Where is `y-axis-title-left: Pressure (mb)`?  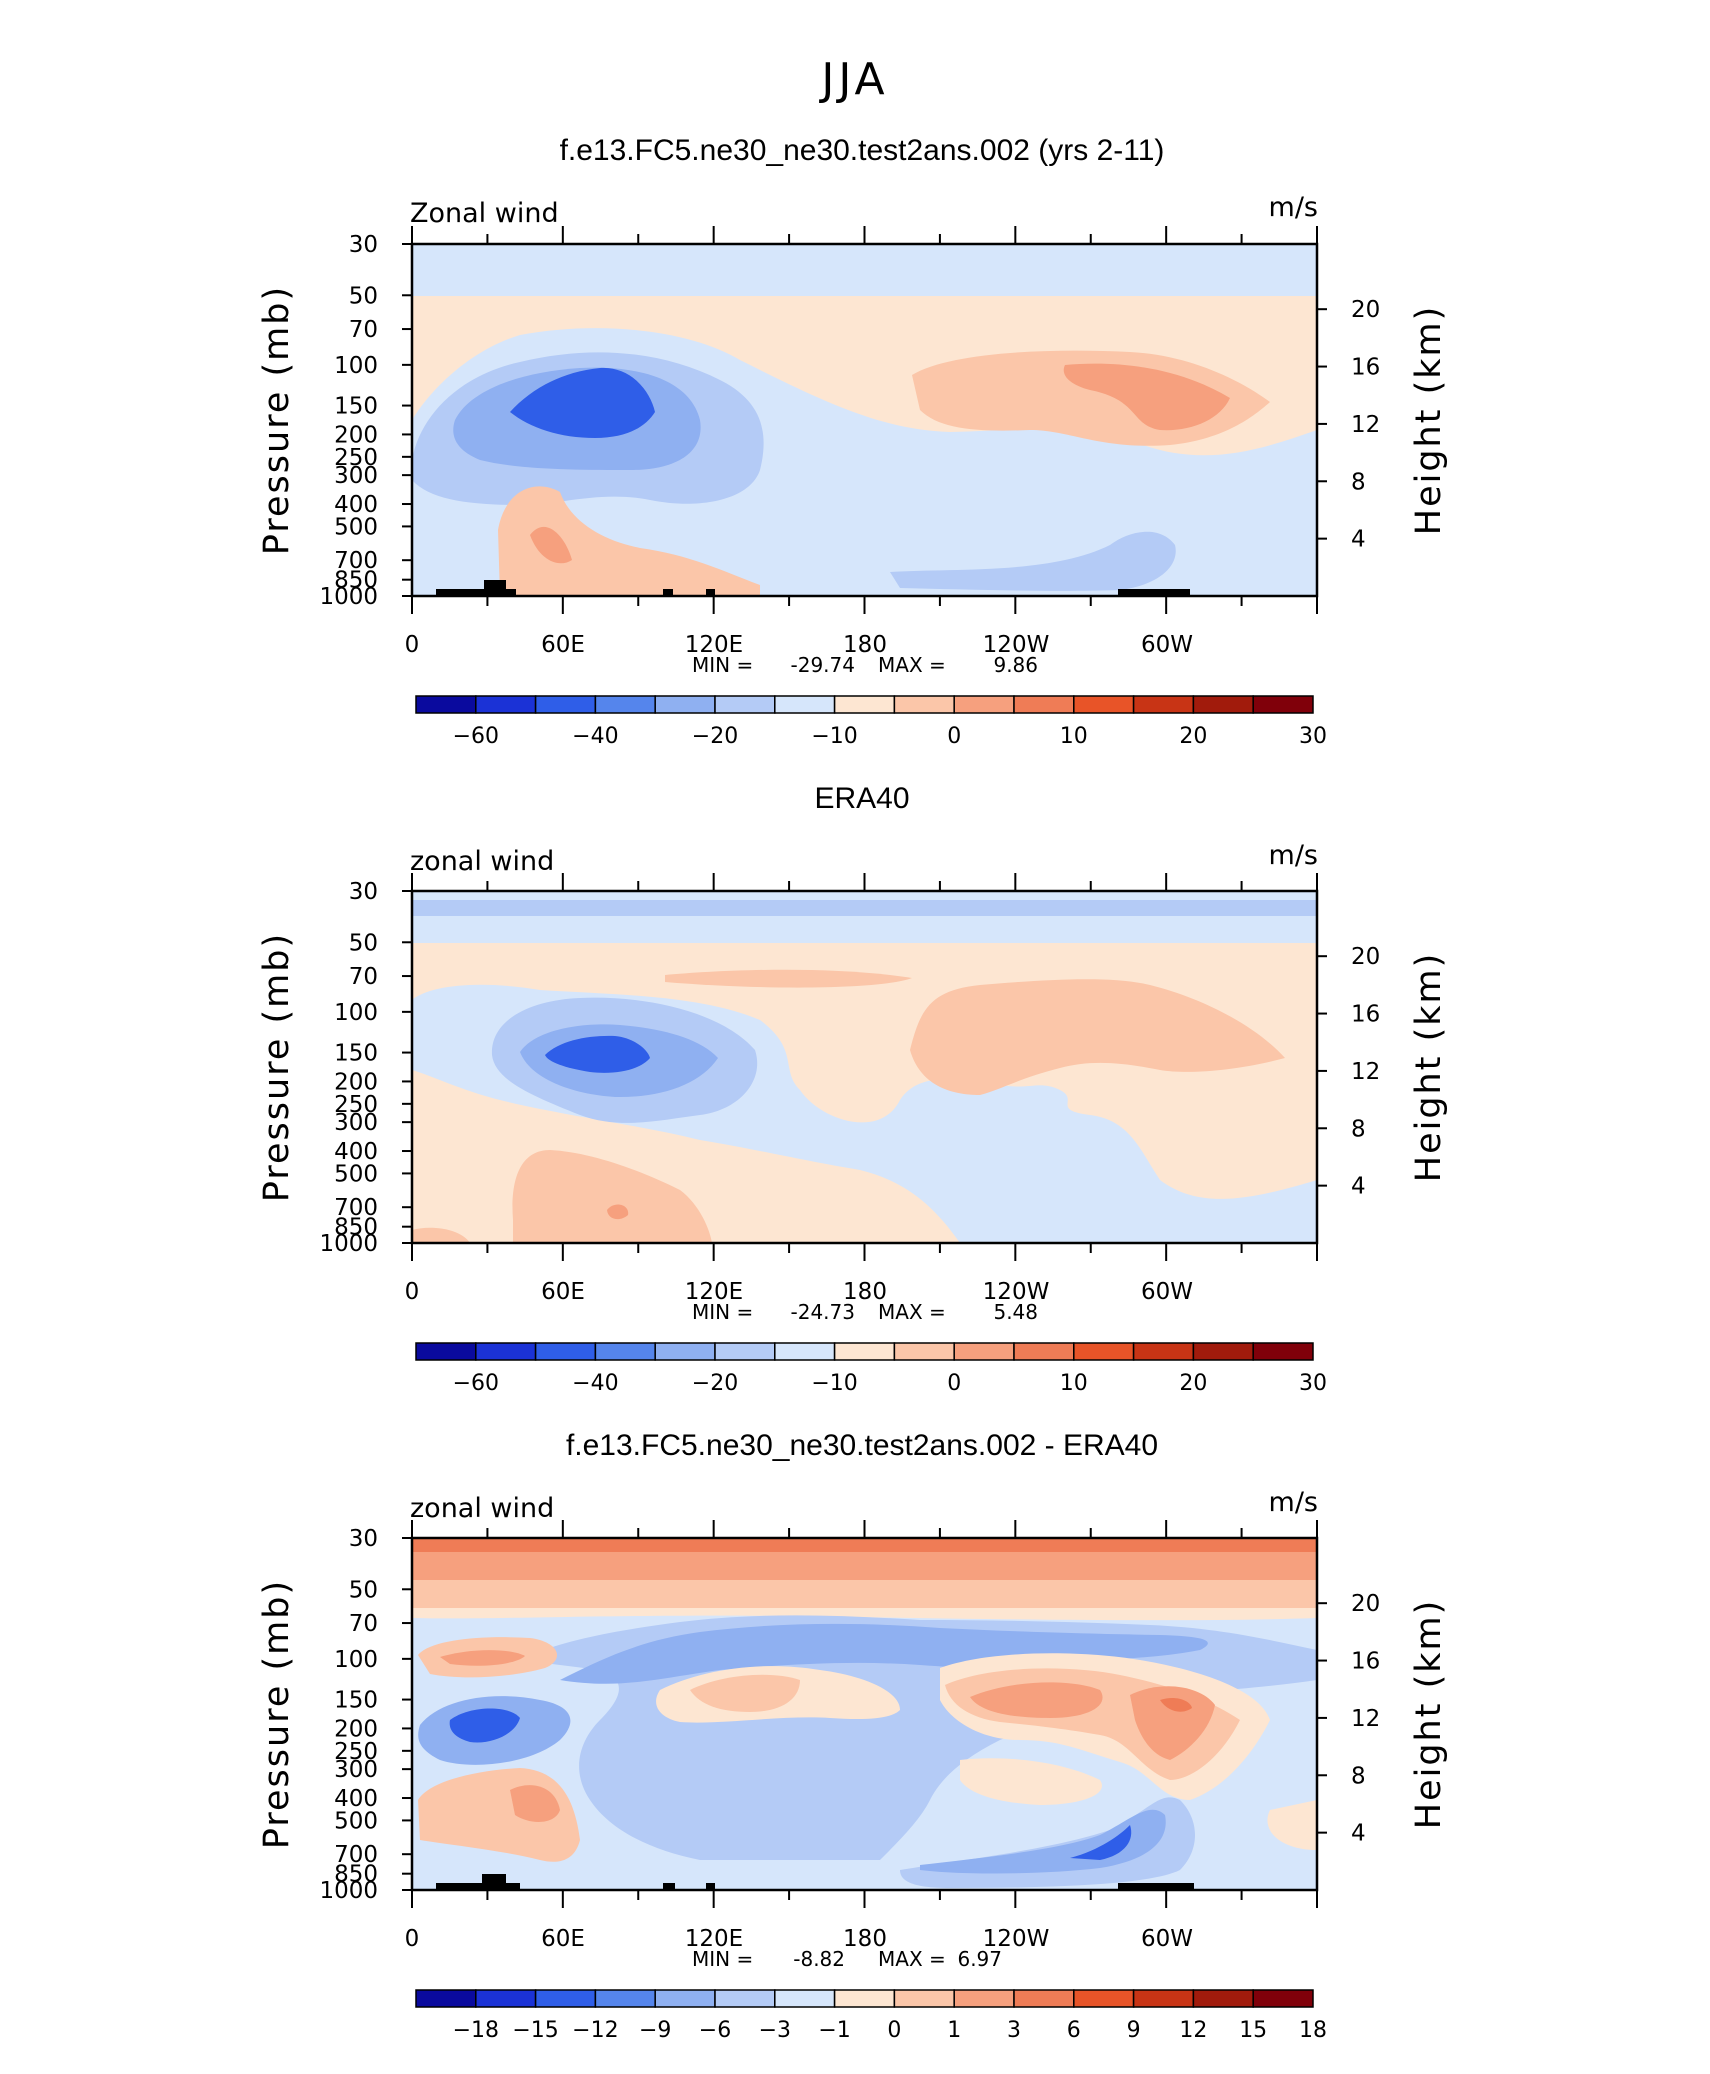
y-axis-title-left: Pressure (mb) is located at coordinates (277, 1714).